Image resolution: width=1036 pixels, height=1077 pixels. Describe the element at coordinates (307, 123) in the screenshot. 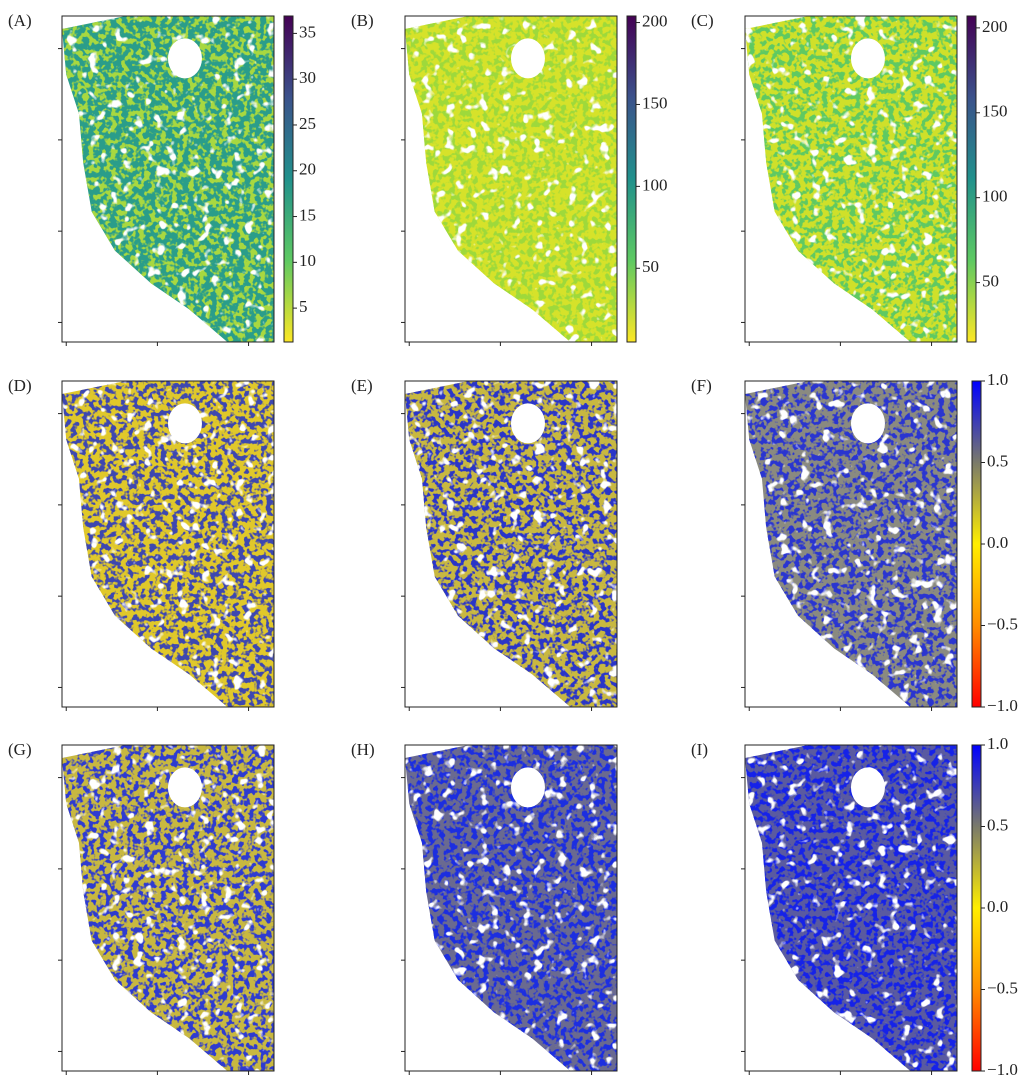

I see `colorbar-tick-label: 25` at that location.